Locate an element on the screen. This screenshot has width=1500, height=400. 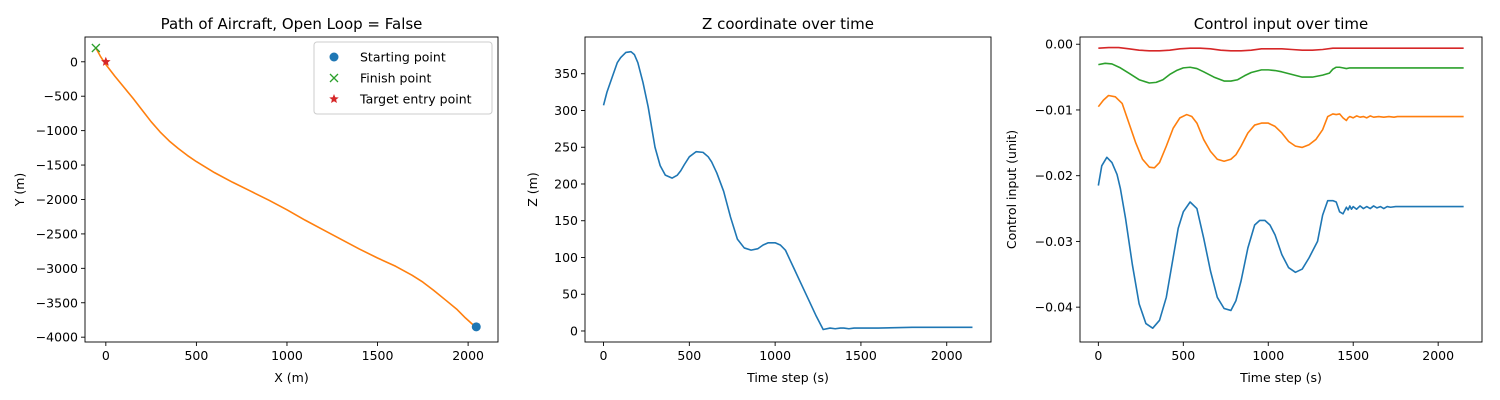
y-tick-label: −0.01 is located at coordinates (1054, 109).